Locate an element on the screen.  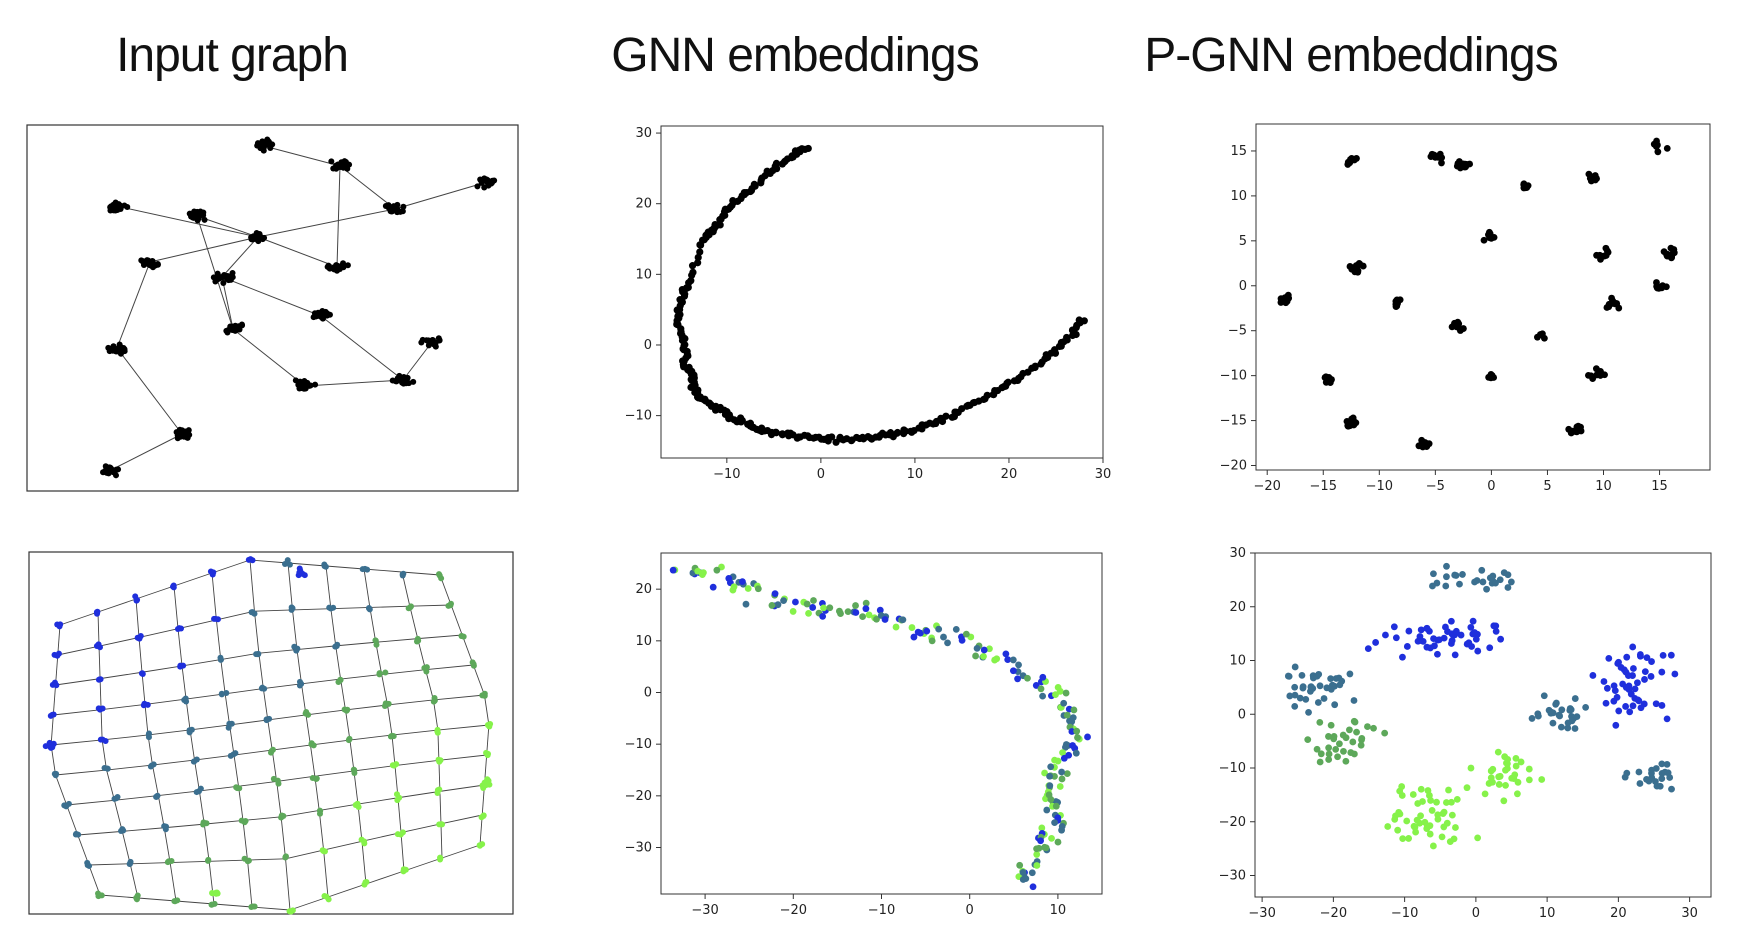
plot-frame is located at coordinates (1483, 297).